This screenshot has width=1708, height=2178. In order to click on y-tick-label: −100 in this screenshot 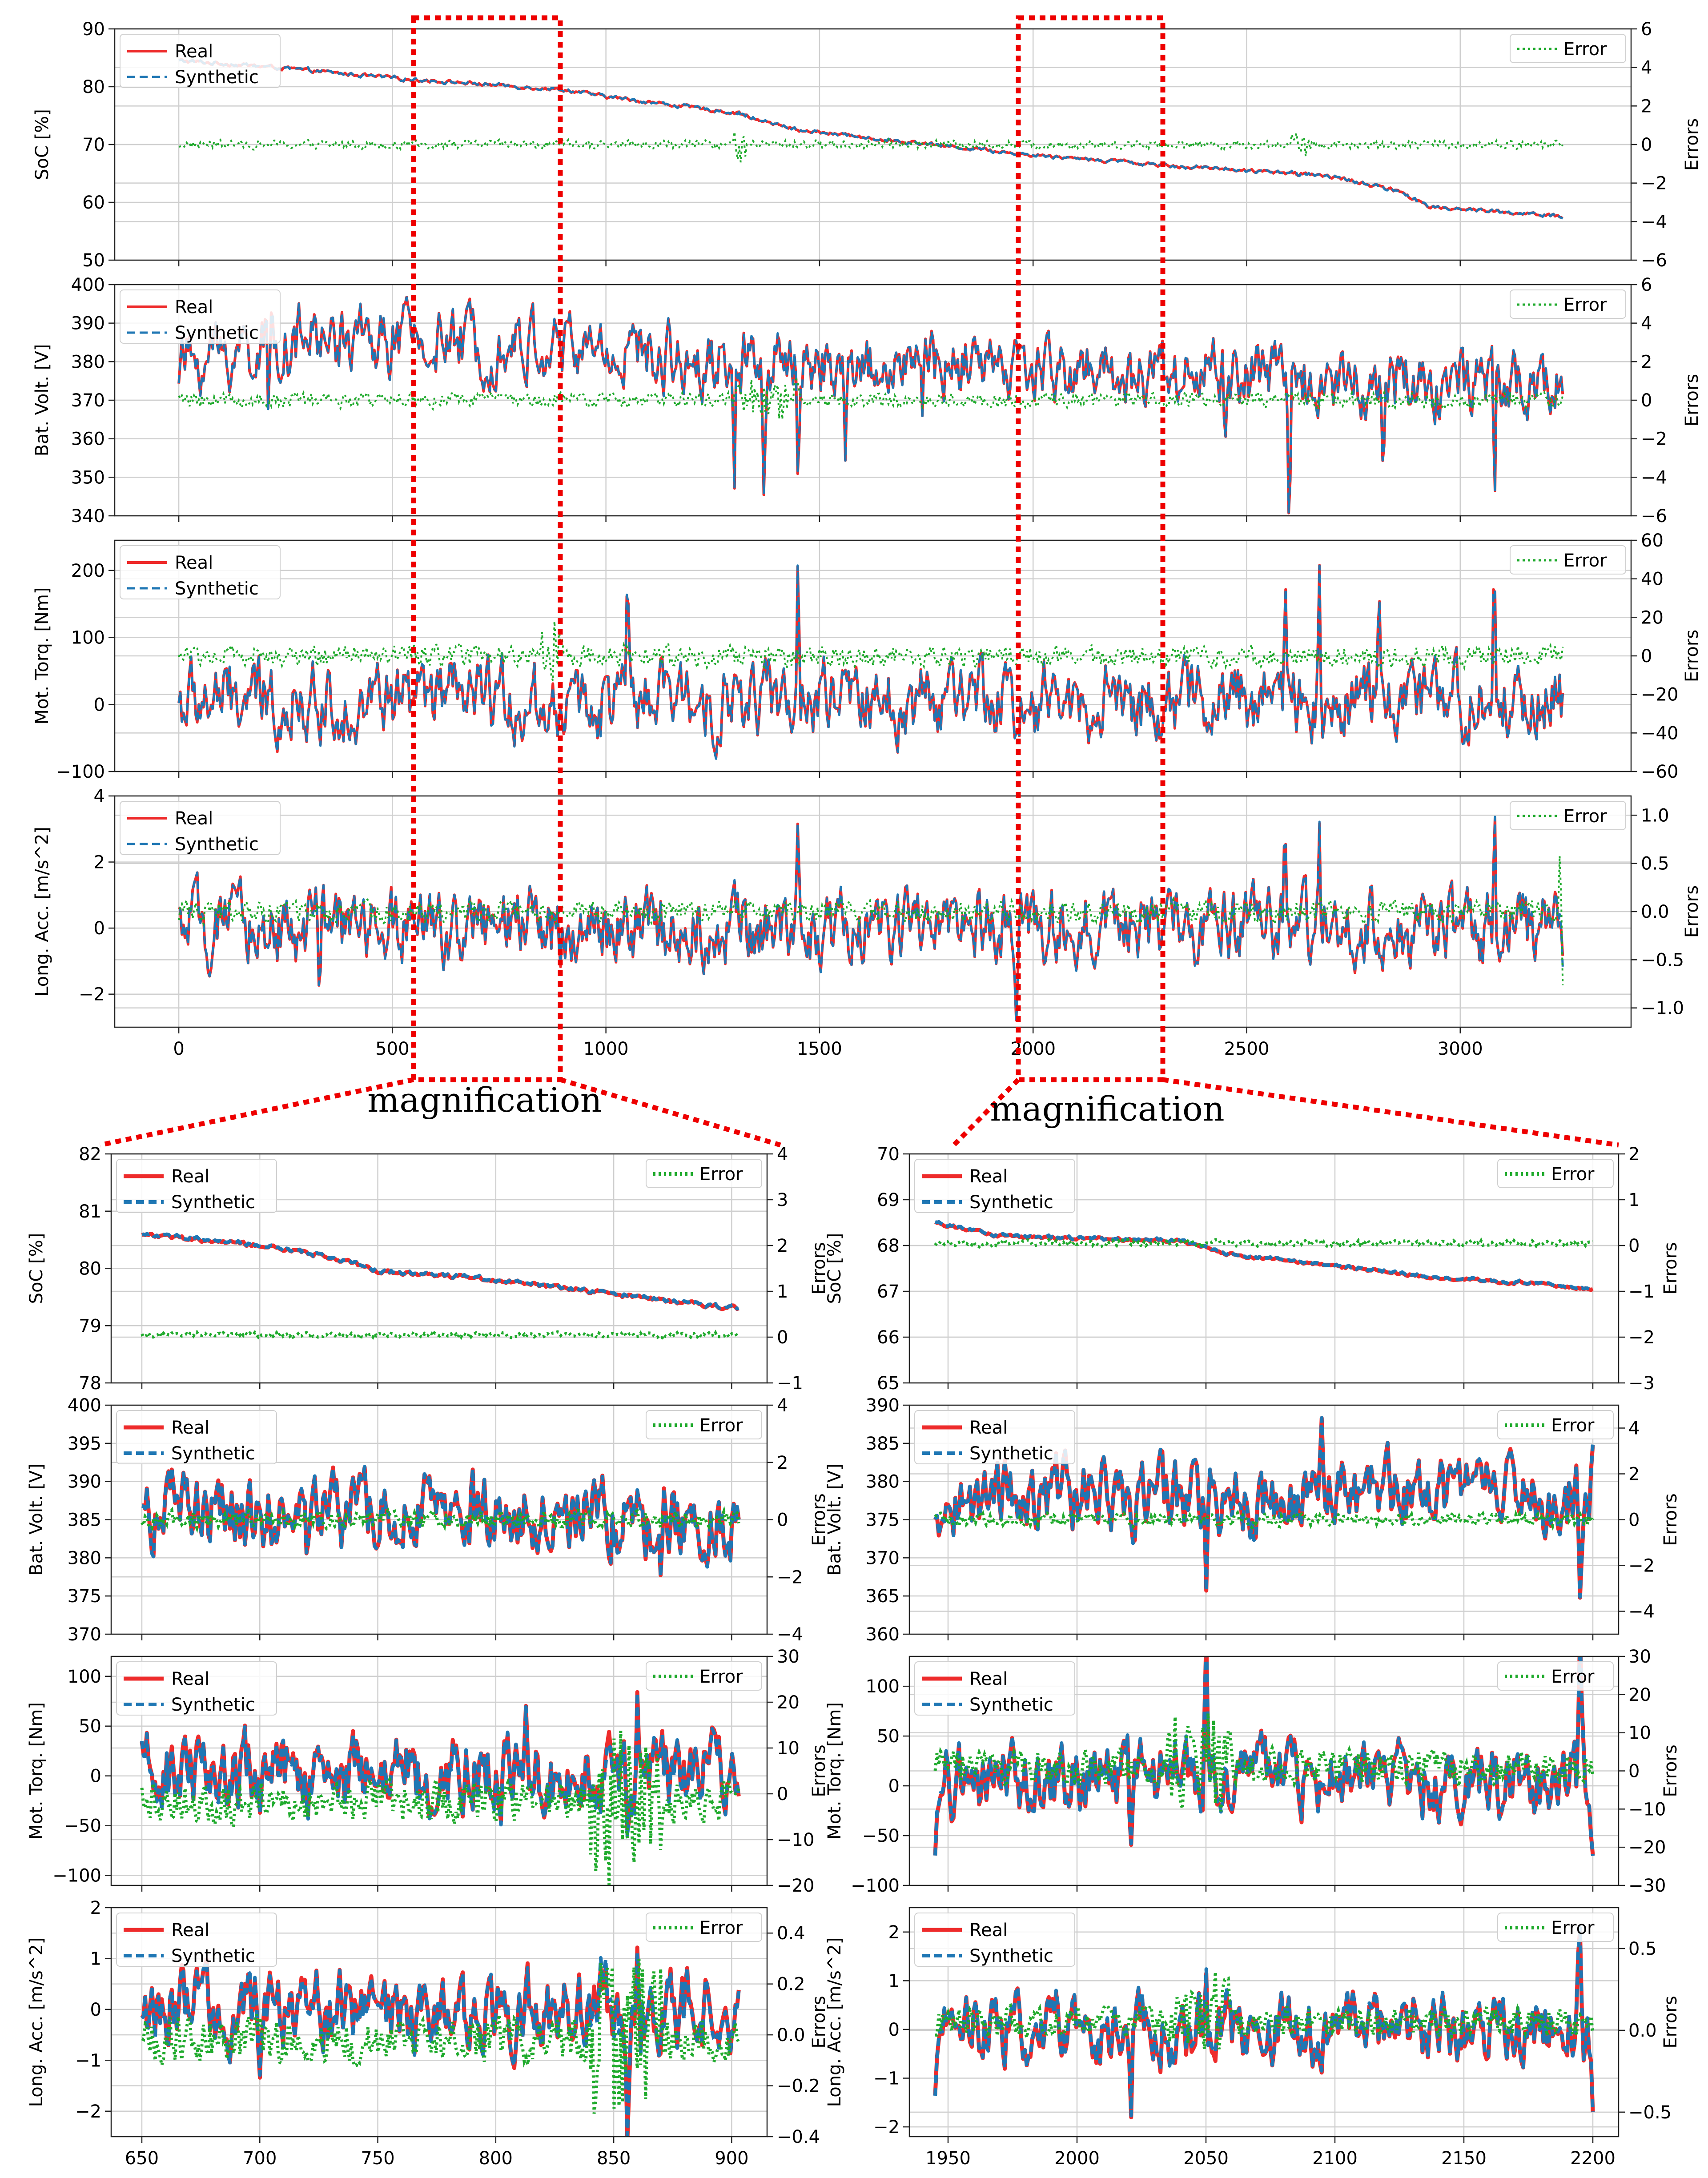, I will do `click(76, 1876)`.